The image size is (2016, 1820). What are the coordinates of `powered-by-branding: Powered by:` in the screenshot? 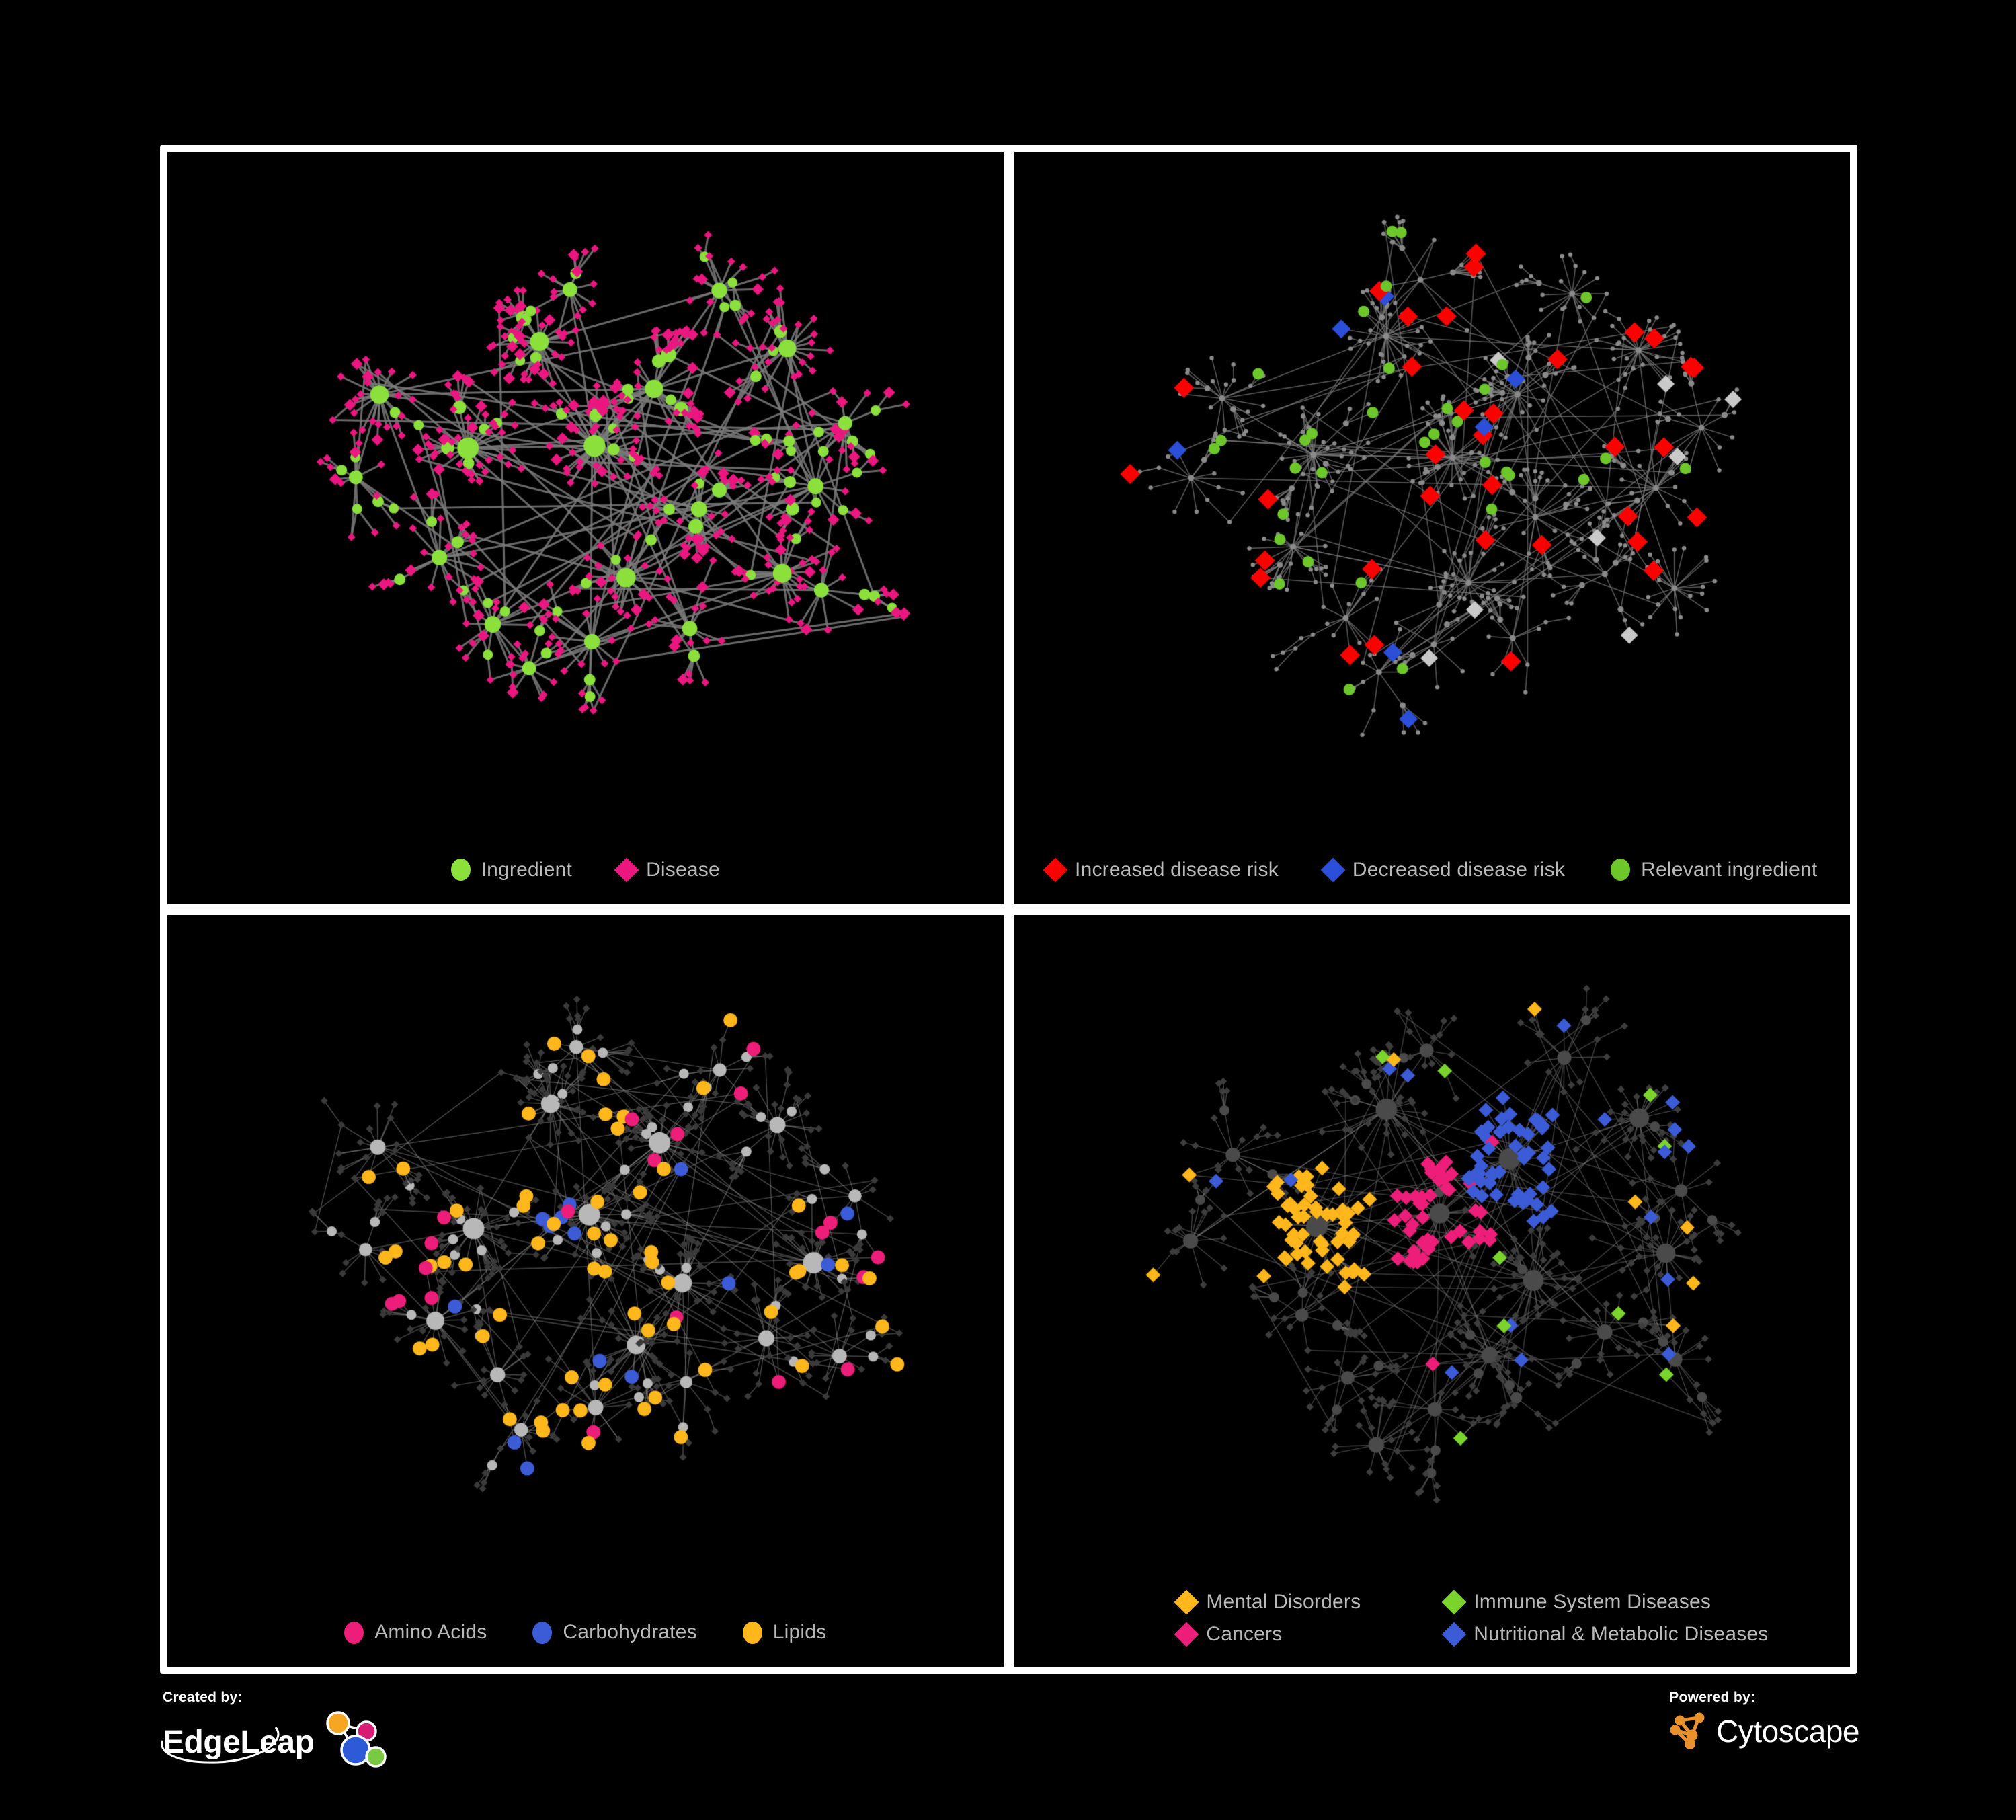 It's located at (1764, 1721).